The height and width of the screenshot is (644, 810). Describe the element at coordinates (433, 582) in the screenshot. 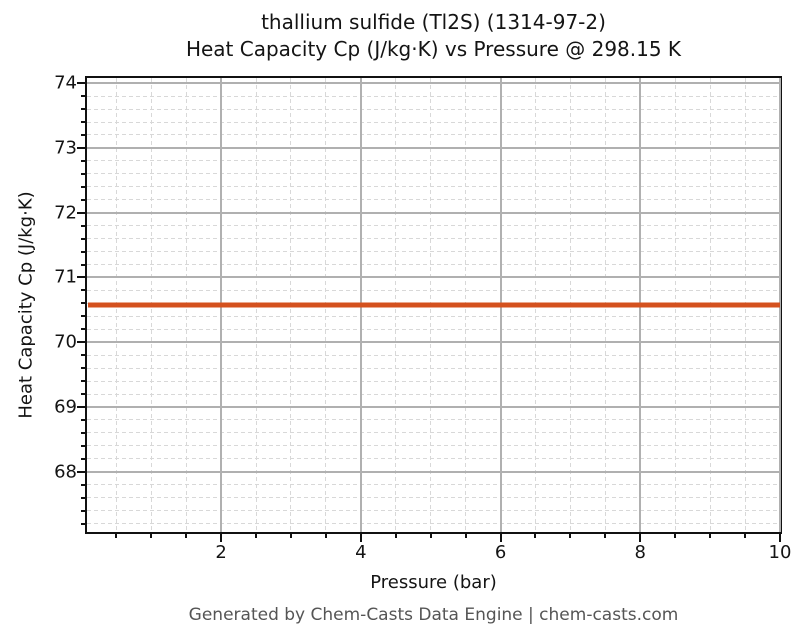

I see `x-axis-label: Pressure (bar)` at that location.